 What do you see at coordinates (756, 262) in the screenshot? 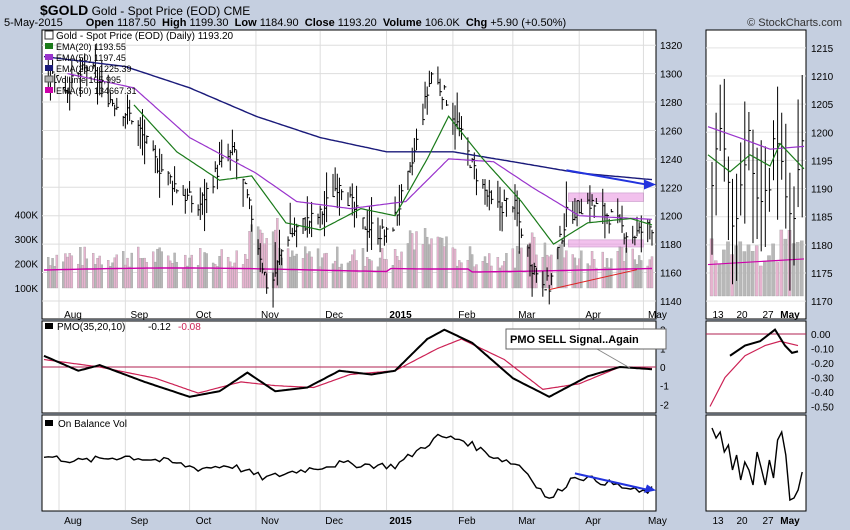
I see `zoom-vol-ema-line` at bounding box center [756, 262].